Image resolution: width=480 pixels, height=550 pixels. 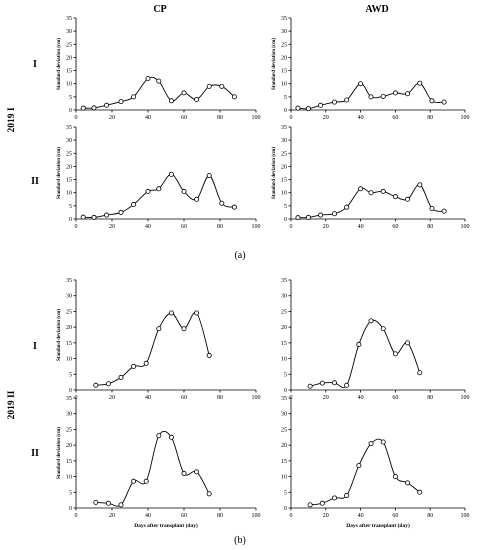 What do you see at coordinates (166, 525) in the screenshot?
I see `x-axis-label: Days after transplant (day)` at bounding box center [166, 525].